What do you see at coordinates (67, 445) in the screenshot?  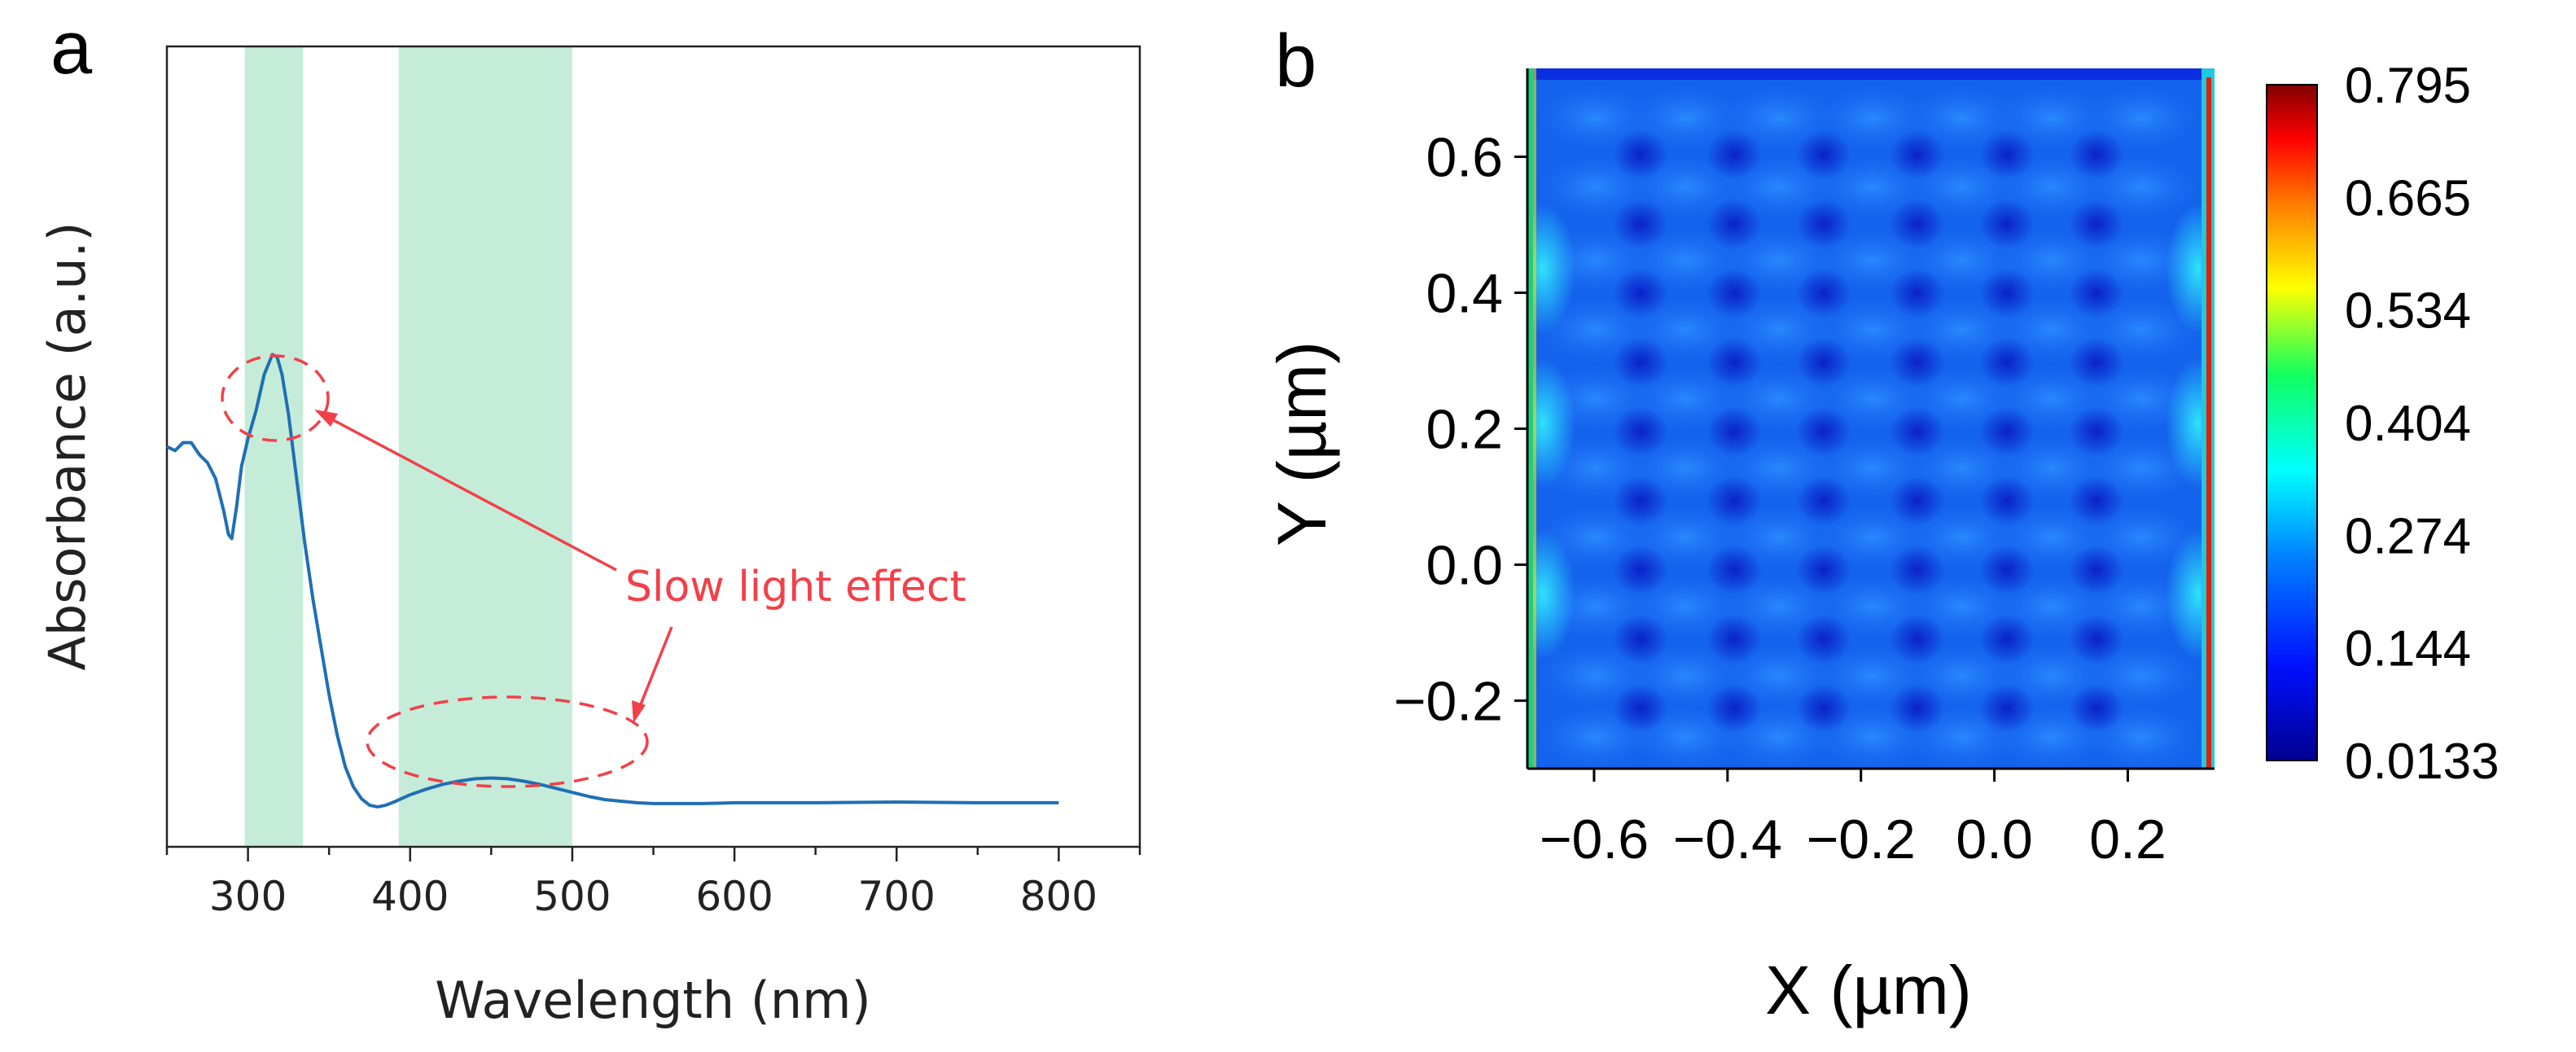 I see `y-axis-title: Absorbance (a.u.)` at bounding box center [67, 445].